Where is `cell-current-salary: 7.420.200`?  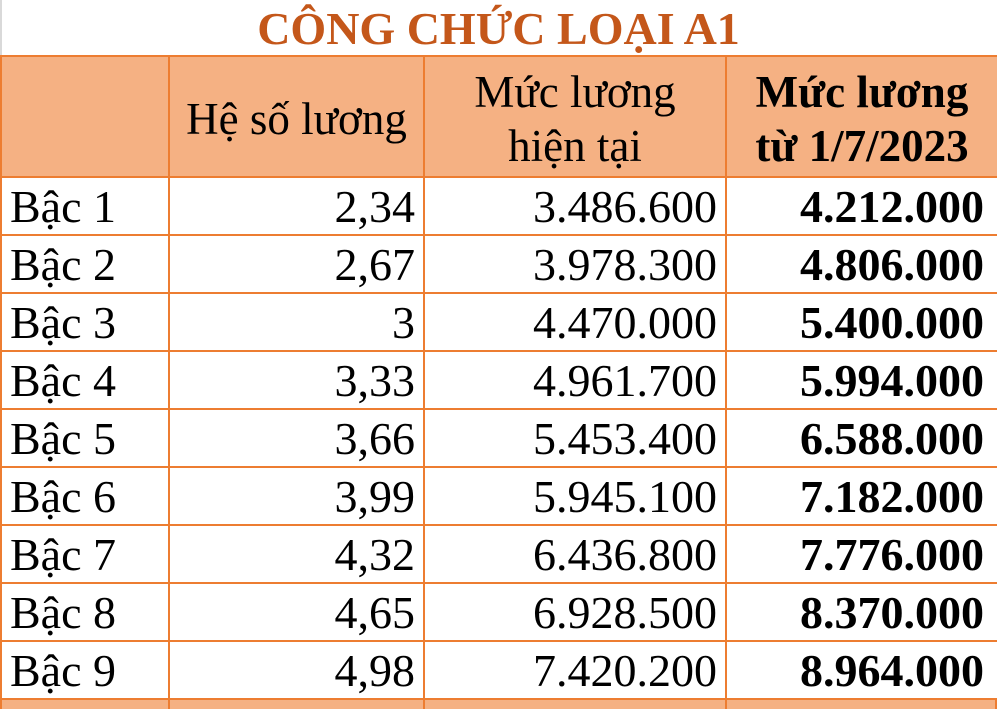
cell-current-salary: 7.420.200 is located at coordinates (575, 670).